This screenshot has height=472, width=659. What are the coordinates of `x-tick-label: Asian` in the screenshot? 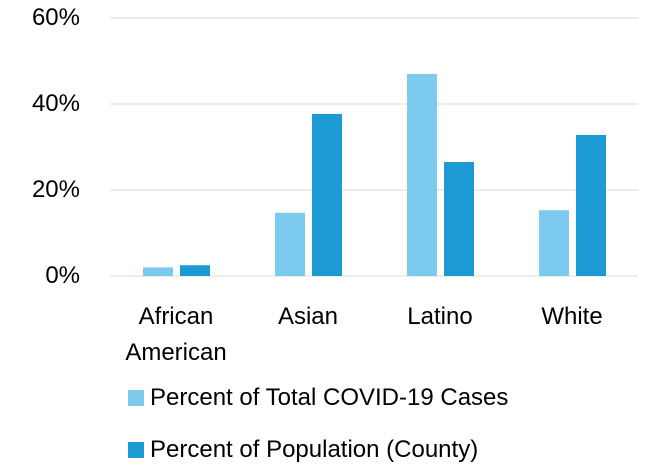 It's located at (308, 316).